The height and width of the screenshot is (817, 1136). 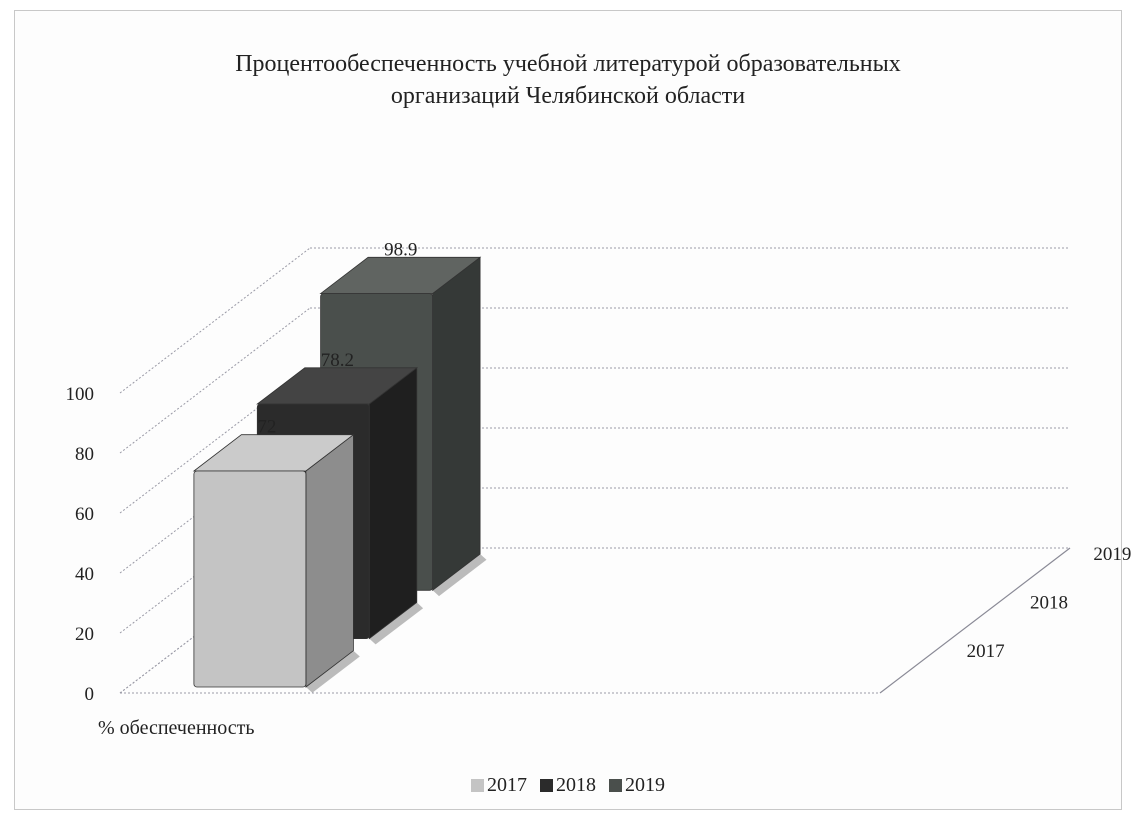 What do you see at coordinates (393, 503) in the screenshot?
I see `bar-side-2018` at bounding box center [393, 503].